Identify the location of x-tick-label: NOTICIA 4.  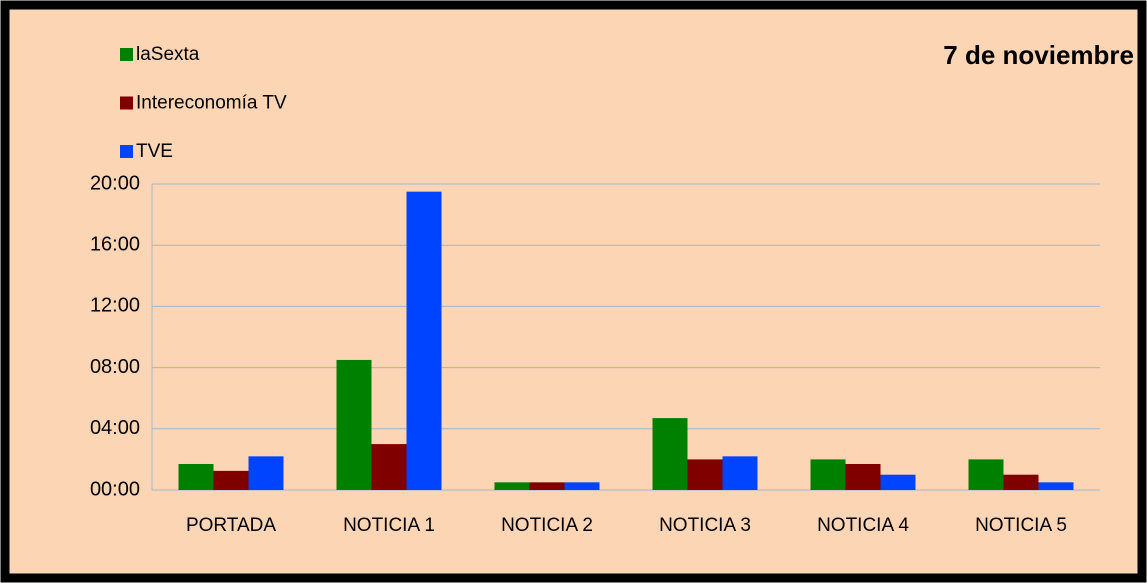
(863, 525).